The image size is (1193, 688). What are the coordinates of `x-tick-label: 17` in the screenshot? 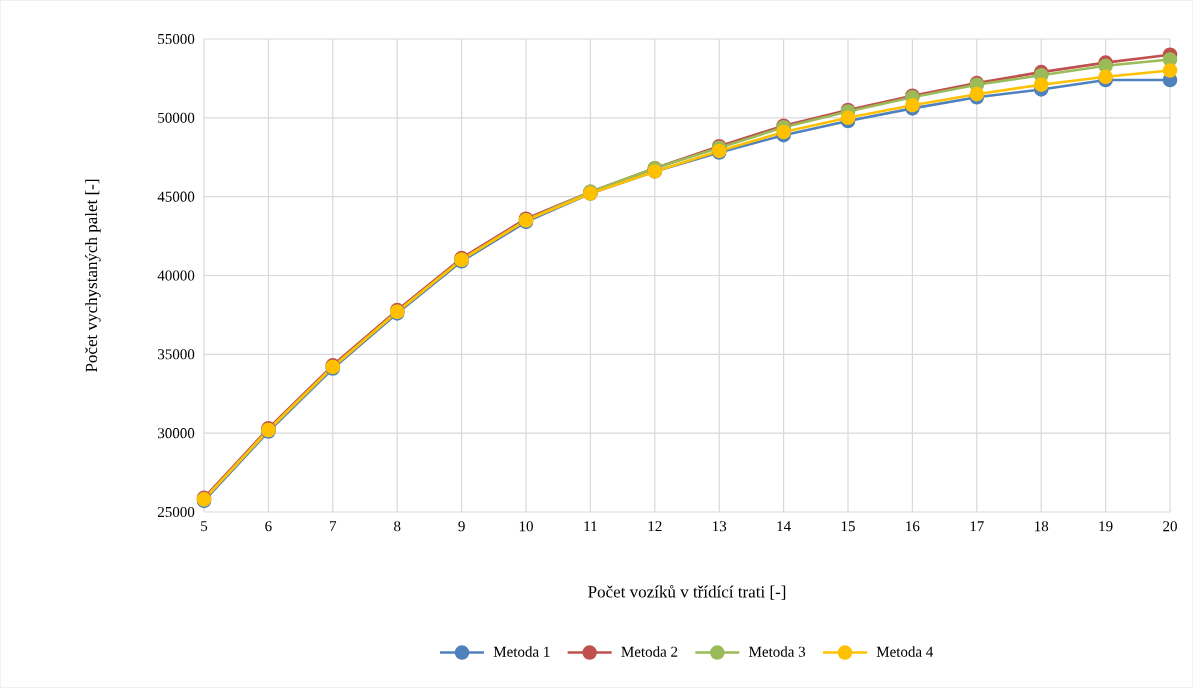 It's located at (977, 526).